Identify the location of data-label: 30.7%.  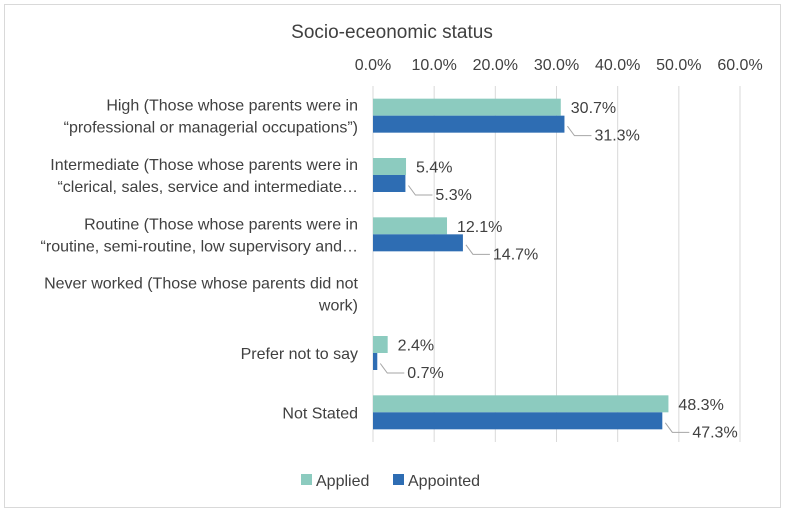
(593, 108).